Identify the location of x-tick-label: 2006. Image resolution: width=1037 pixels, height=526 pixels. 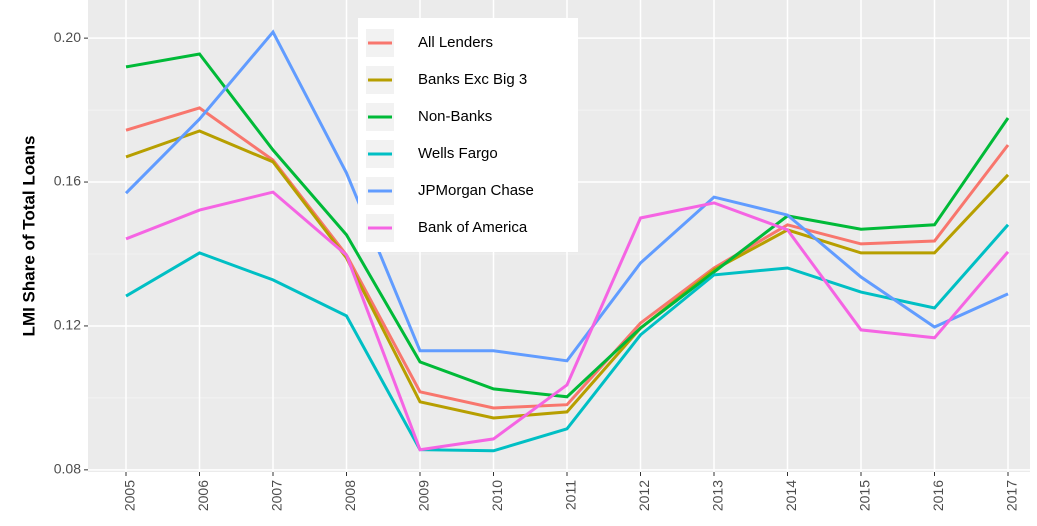
(203, 495).